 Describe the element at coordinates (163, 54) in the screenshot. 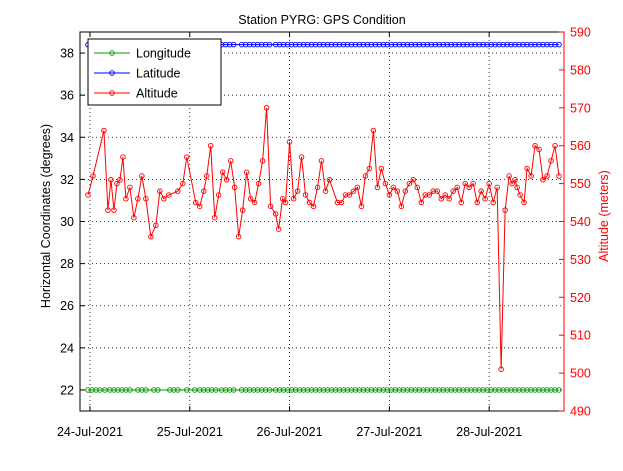

I see `legend-label: Longitude` at that location.